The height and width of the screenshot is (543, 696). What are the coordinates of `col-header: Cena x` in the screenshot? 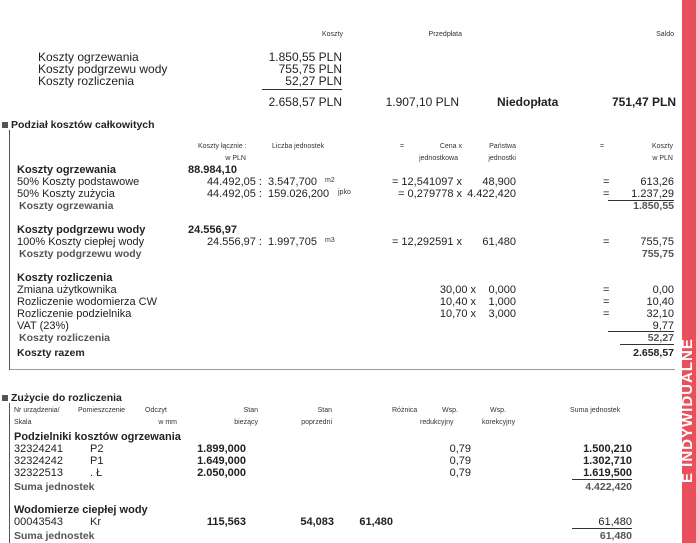 It's located at (450, 146).